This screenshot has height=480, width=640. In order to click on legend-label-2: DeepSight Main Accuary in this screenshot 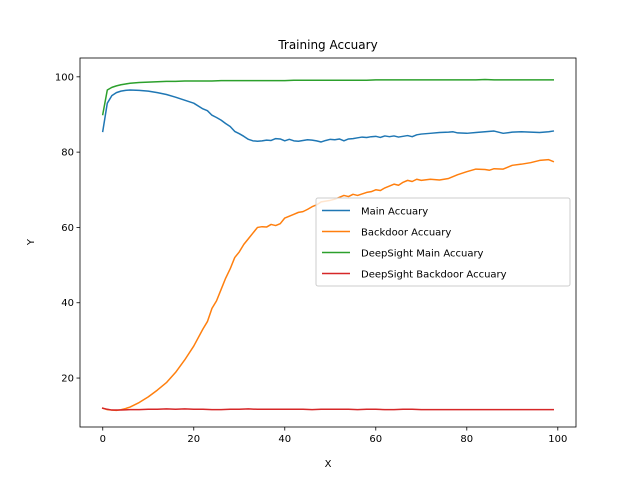, I will do `click(422, 254)`.